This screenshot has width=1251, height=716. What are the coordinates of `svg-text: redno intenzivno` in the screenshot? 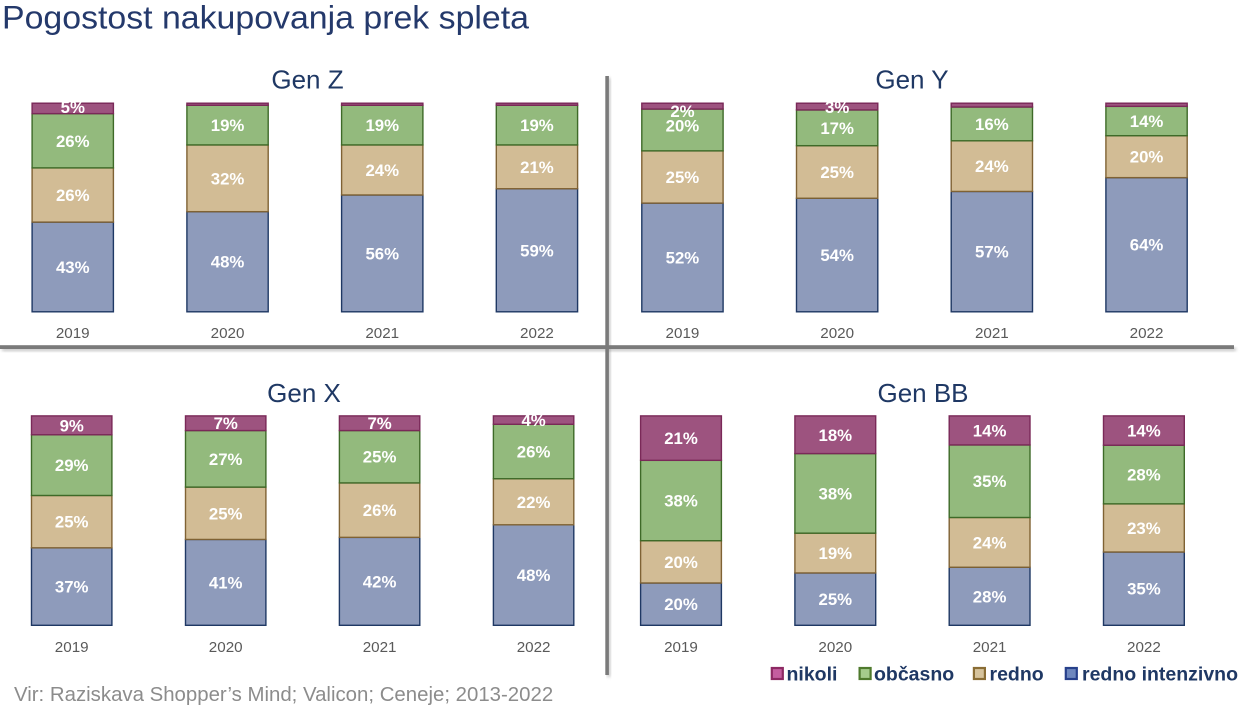 It's located at (1160, 674).